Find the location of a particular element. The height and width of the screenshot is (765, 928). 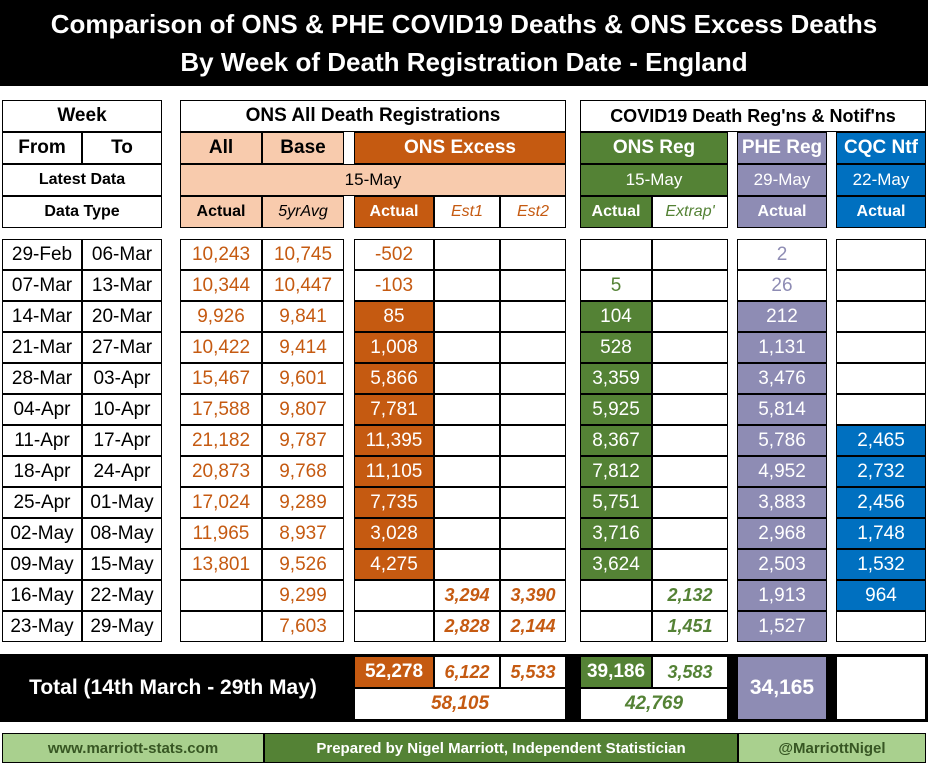

table-cell-ons-actual is located at coordinates (616, 626).